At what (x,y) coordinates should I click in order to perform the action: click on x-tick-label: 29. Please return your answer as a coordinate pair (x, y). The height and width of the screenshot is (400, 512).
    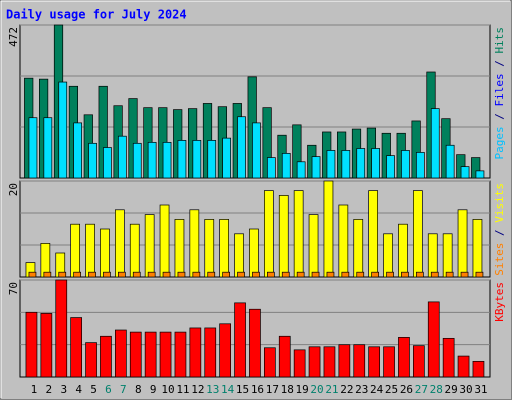
    Looking at the image, I should click on (451, 389).